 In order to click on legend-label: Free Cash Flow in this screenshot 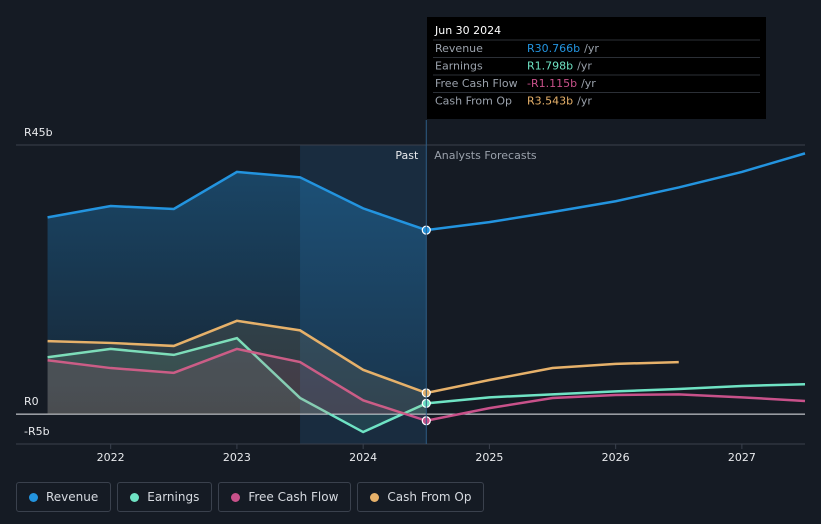, I will do `click(293, 497)`.